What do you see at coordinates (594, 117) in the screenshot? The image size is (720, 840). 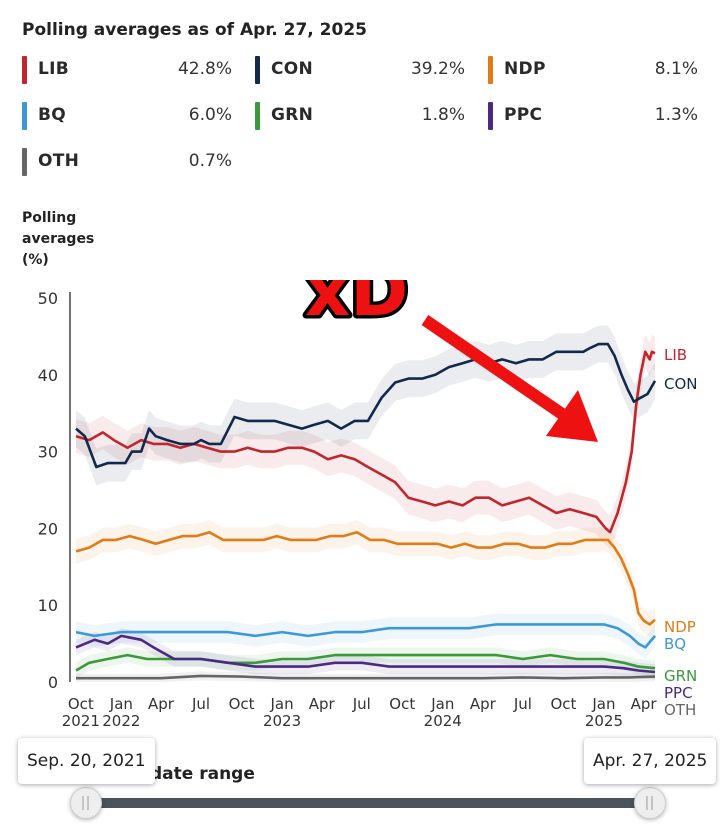 I see `summary-item-ppc: PPC 1.3%` at bounding box center [594, 117].